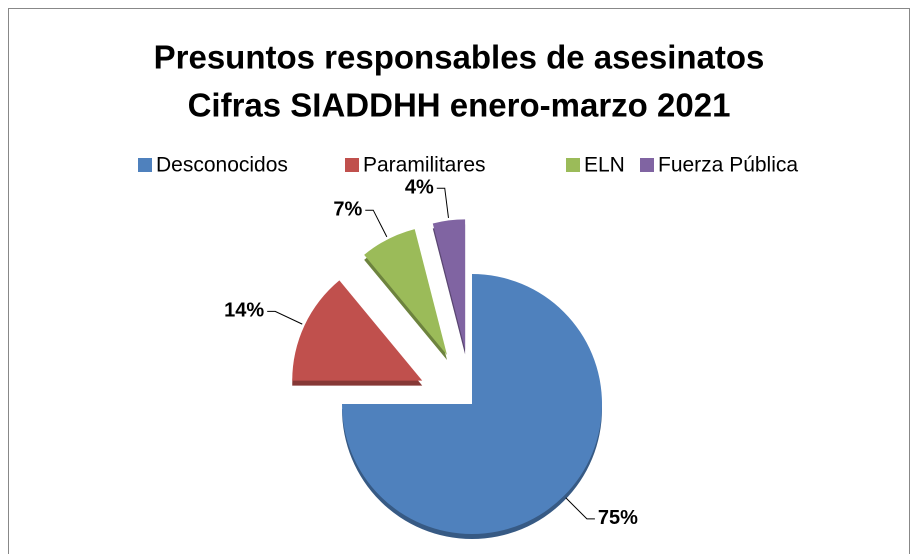  I want to click on data-label: 75%, so click(618, 518).